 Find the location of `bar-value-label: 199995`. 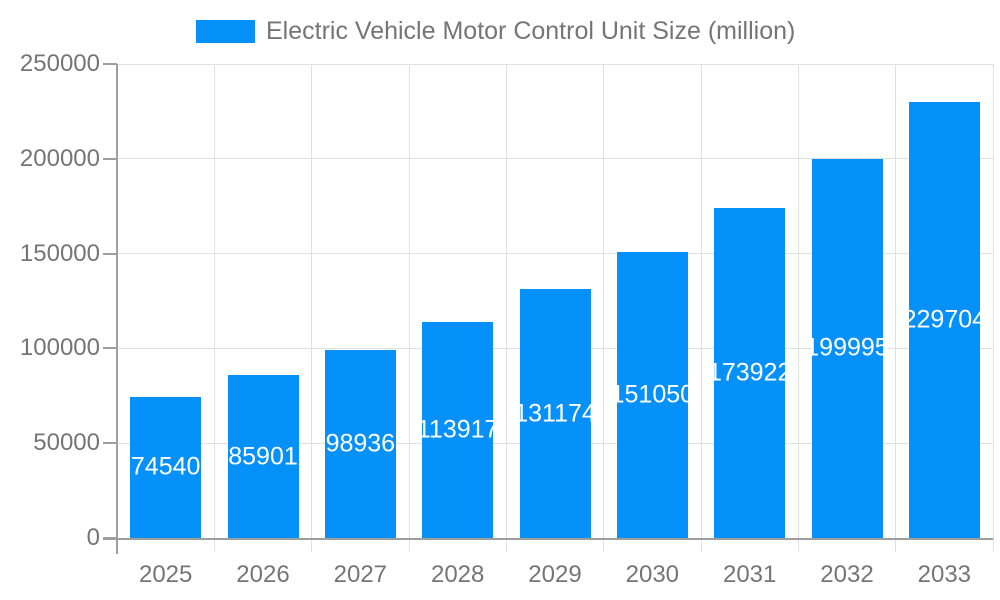

bar-value-label: 199995 is located at coordinates (847, 347).